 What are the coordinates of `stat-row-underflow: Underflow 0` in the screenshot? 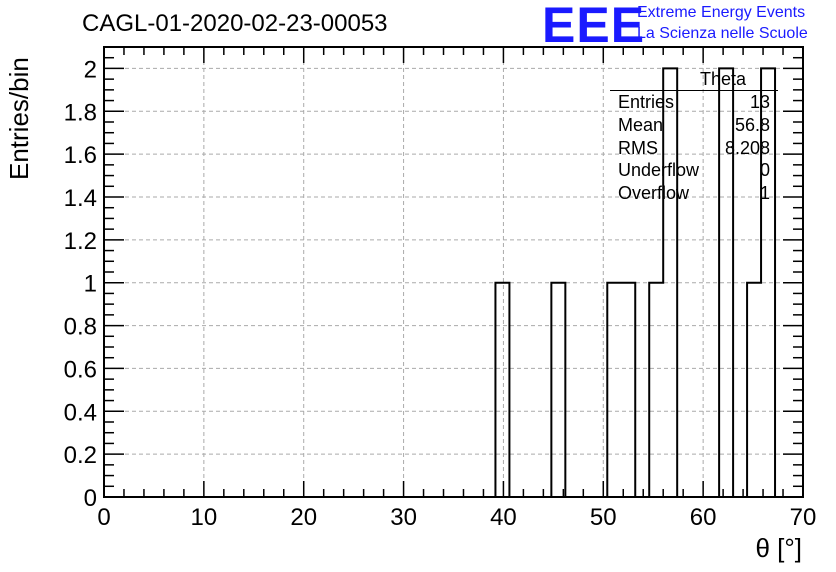 It's located at (694, 170).